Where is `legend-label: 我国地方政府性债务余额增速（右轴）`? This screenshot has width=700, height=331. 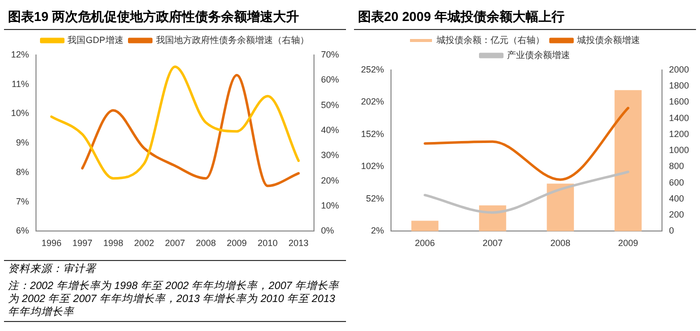
legend-label: 我国地方政府性债务余额增速（右轴） is located at coordinates (232, 39).